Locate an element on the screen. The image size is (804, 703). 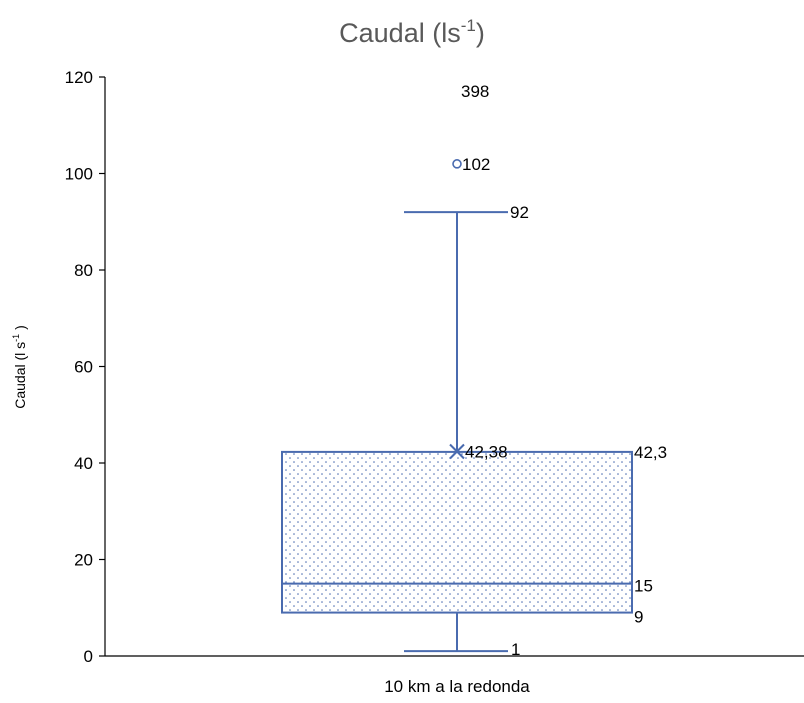
chart-title: Caudal (ls-1) is located at coordinates (412, 32).